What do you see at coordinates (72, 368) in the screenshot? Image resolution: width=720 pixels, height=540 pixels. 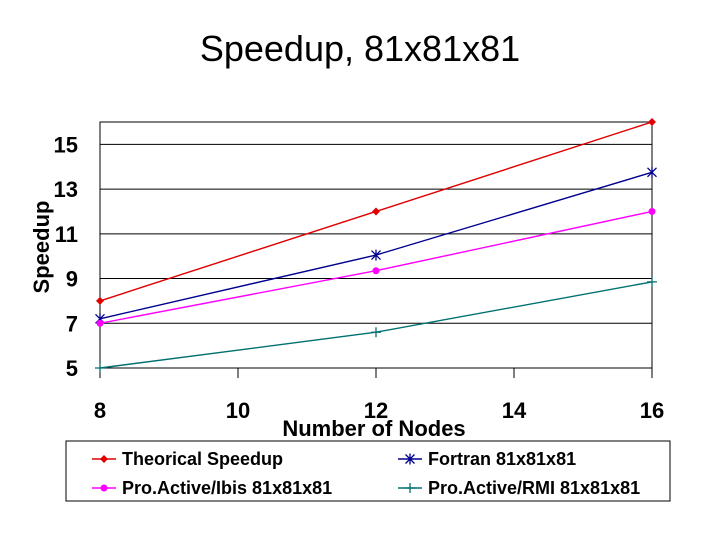 I see `y-tick-label: 5` at bounding box center [72, 368].